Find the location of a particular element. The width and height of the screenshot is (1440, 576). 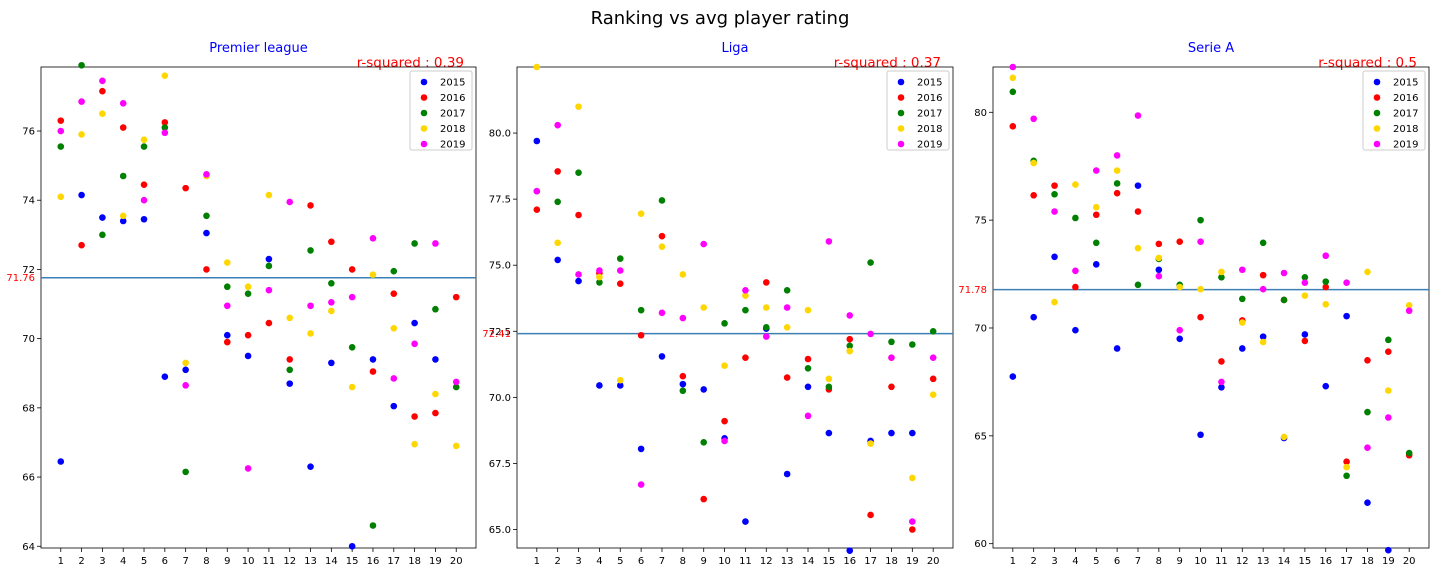

serie-a-y-tick-label: 60 is located at coordinates (980, 544).